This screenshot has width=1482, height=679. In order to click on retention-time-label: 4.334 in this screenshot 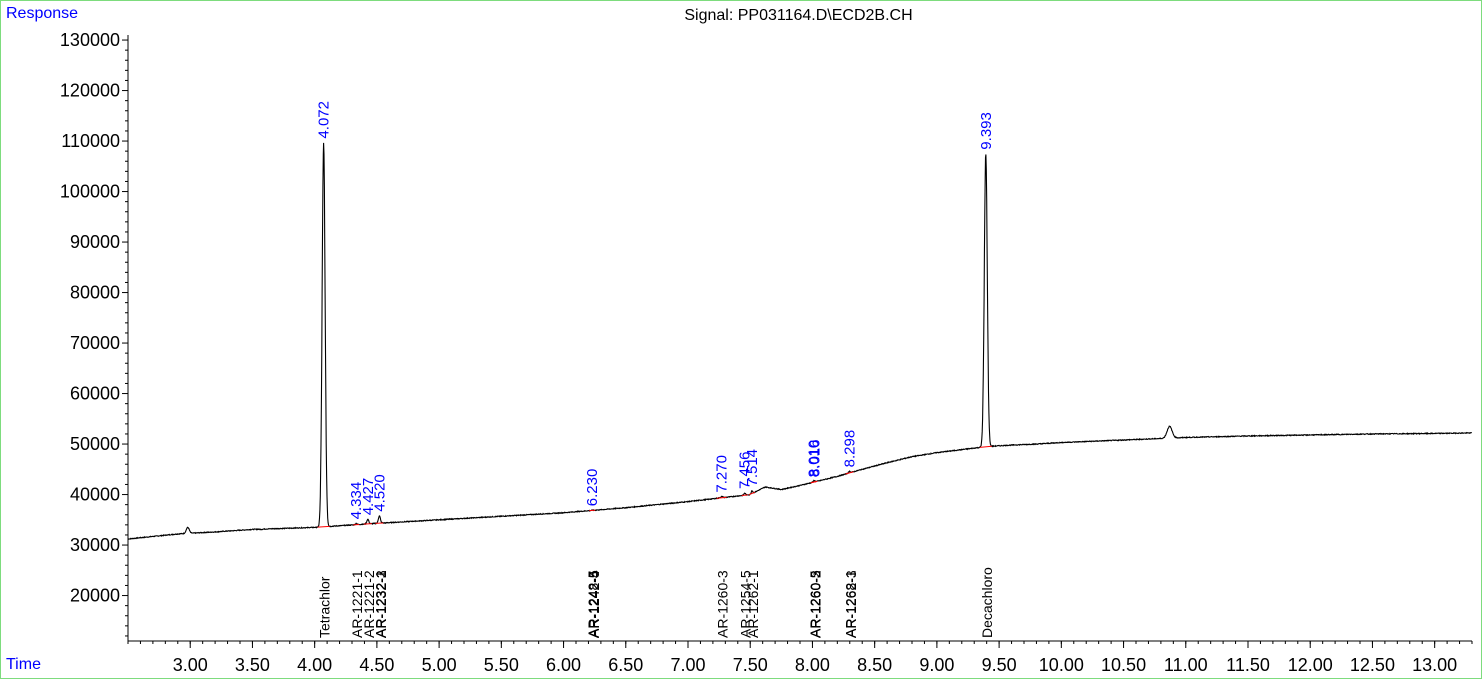, I will do `click(356, 501)`.